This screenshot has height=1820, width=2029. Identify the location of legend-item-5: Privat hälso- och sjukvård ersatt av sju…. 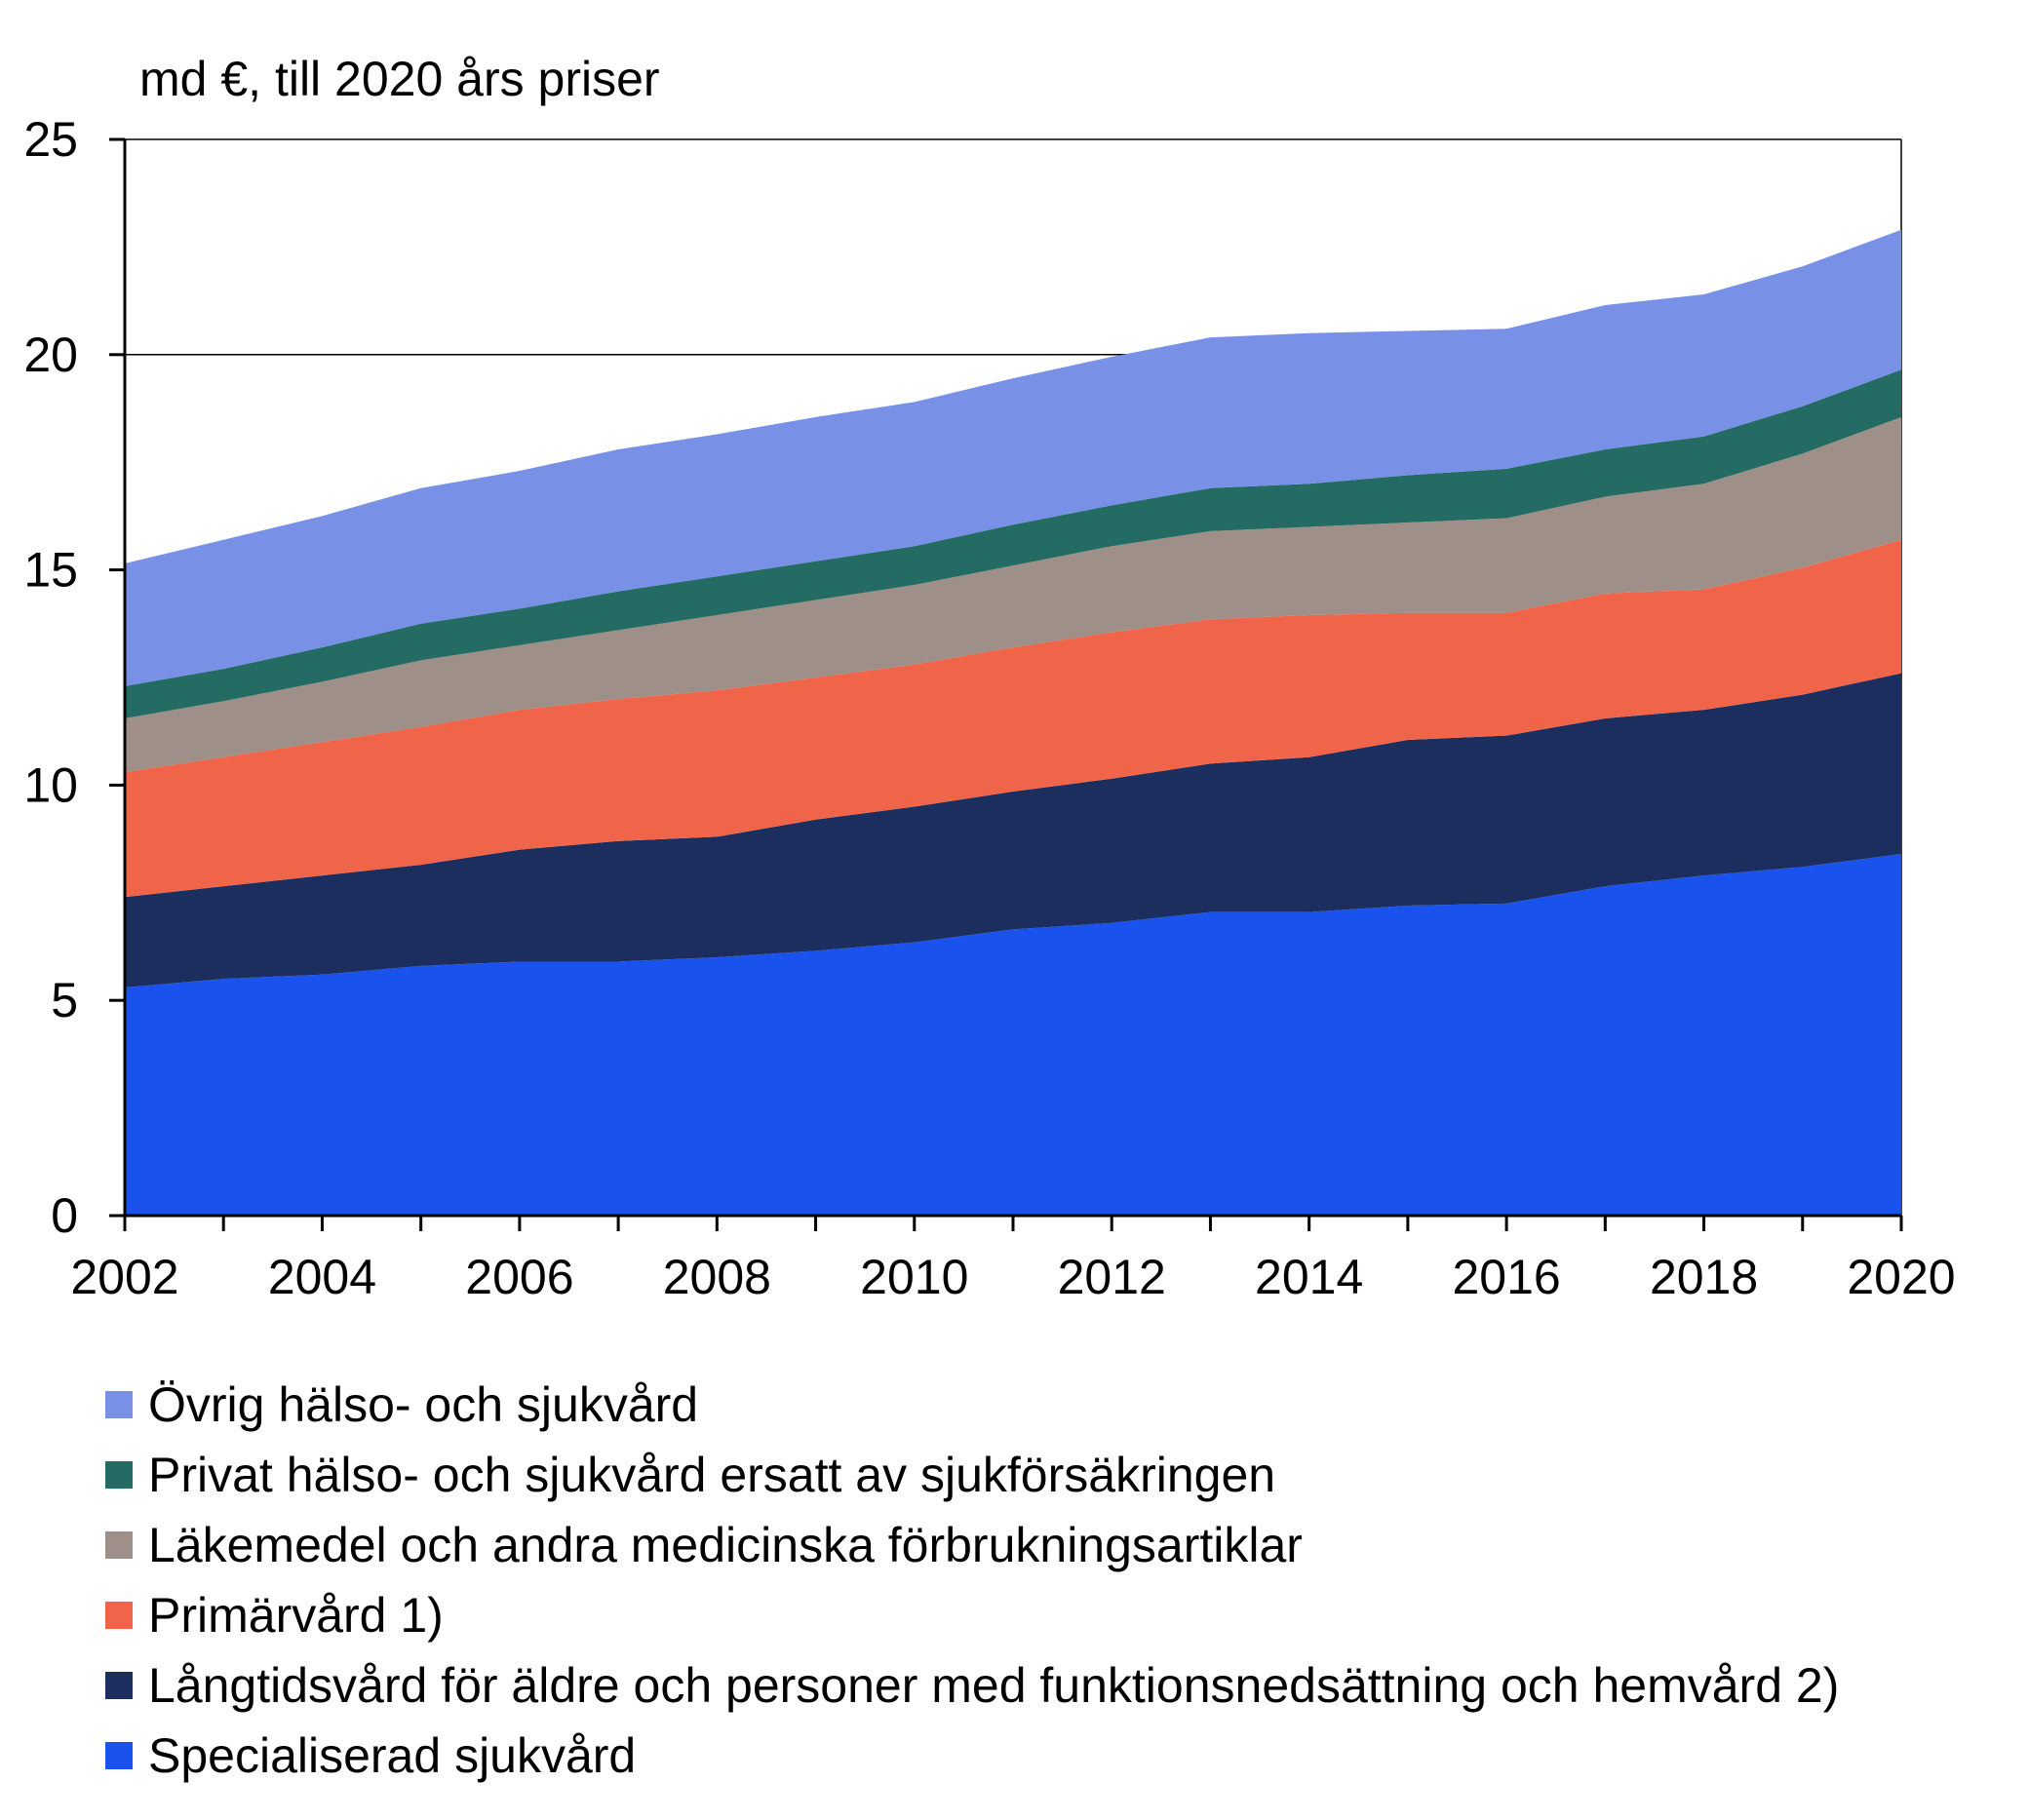
(972, 1475).